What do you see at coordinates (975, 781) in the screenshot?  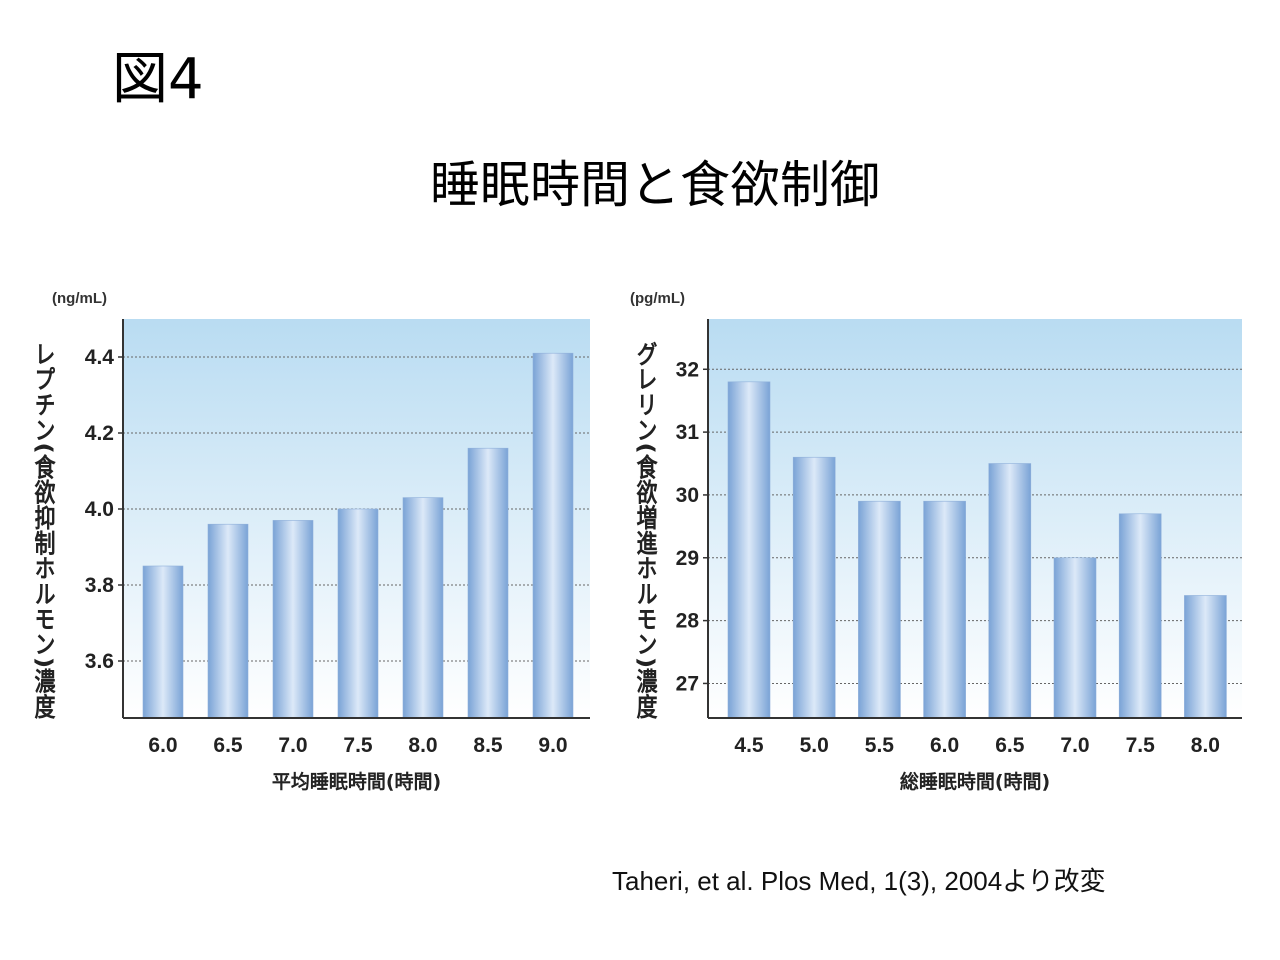 I see `x-axis-title: 総睡眠時間(時間)` at bounding box center [975, 781].